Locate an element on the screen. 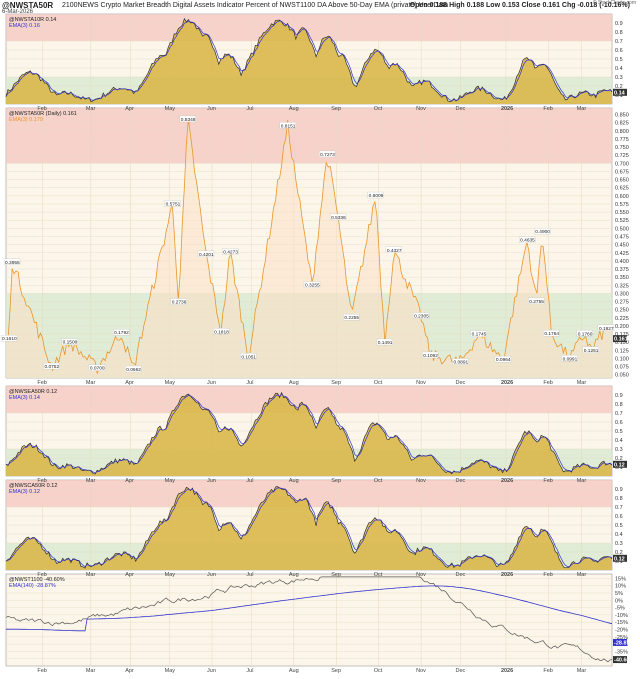 The height and width of the screenshot is (679, 640). bottom-x-tick-label: Jul is located at coordinates (249, 671).